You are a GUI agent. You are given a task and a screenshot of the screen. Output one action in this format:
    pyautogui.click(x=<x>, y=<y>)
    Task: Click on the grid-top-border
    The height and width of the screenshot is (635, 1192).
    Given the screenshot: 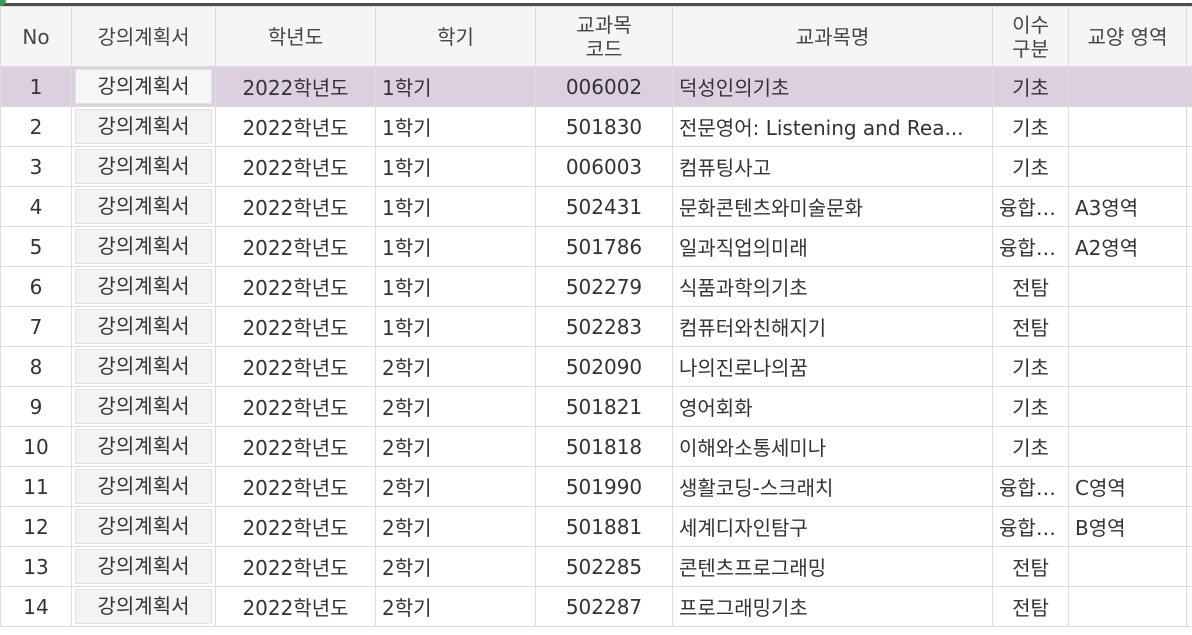 What is the action you would take?
    pyautogui.click(x=596, y=3)
    